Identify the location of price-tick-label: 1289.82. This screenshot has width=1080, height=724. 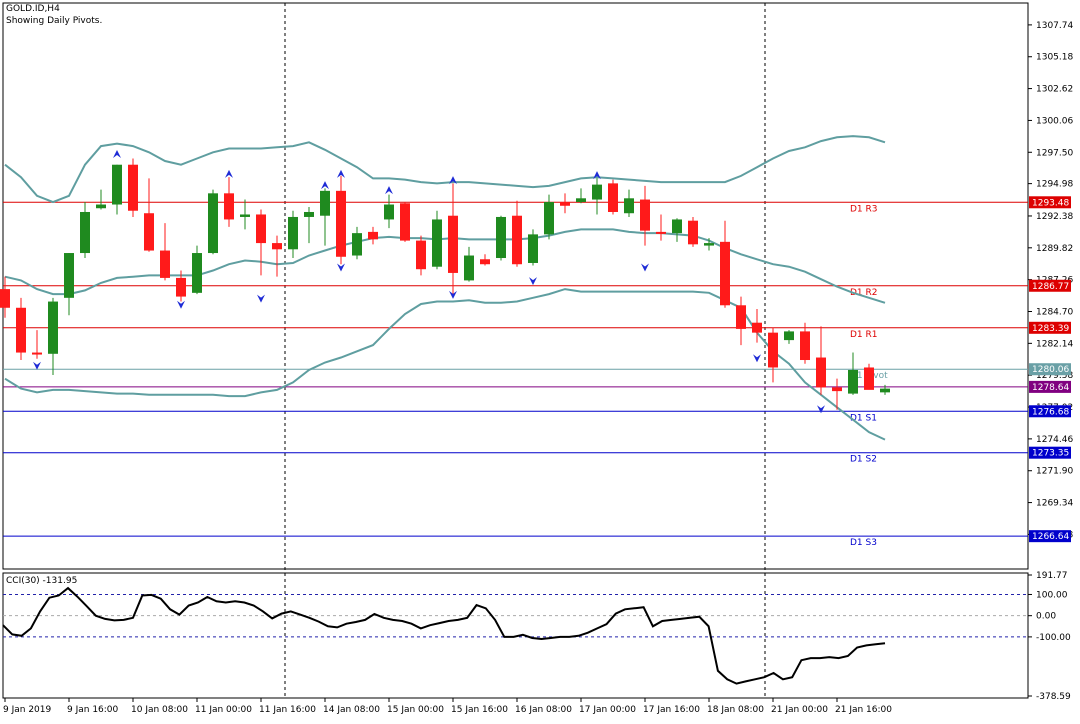
(1054, 249).